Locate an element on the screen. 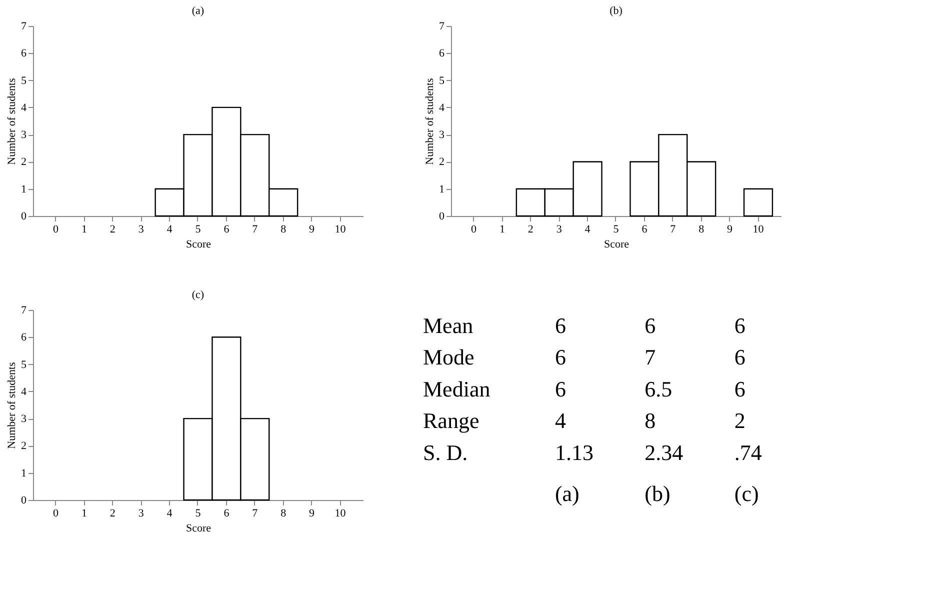  text: S. D. is located at coordinates (445, 452).